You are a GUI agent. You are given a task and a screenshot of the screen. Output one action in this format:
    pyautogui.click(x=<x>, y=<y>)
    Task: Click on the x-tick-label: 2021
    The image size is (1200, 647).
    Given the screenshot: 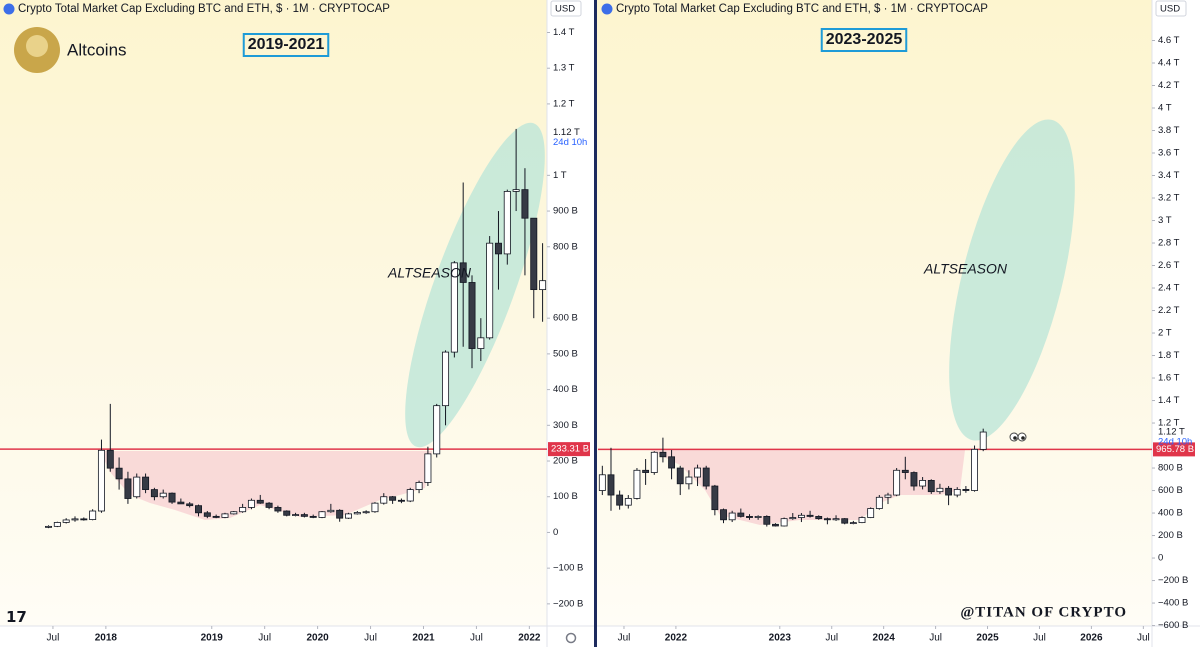 What is the action you would take?
    pyautogui.click(x=423, y=638)
    